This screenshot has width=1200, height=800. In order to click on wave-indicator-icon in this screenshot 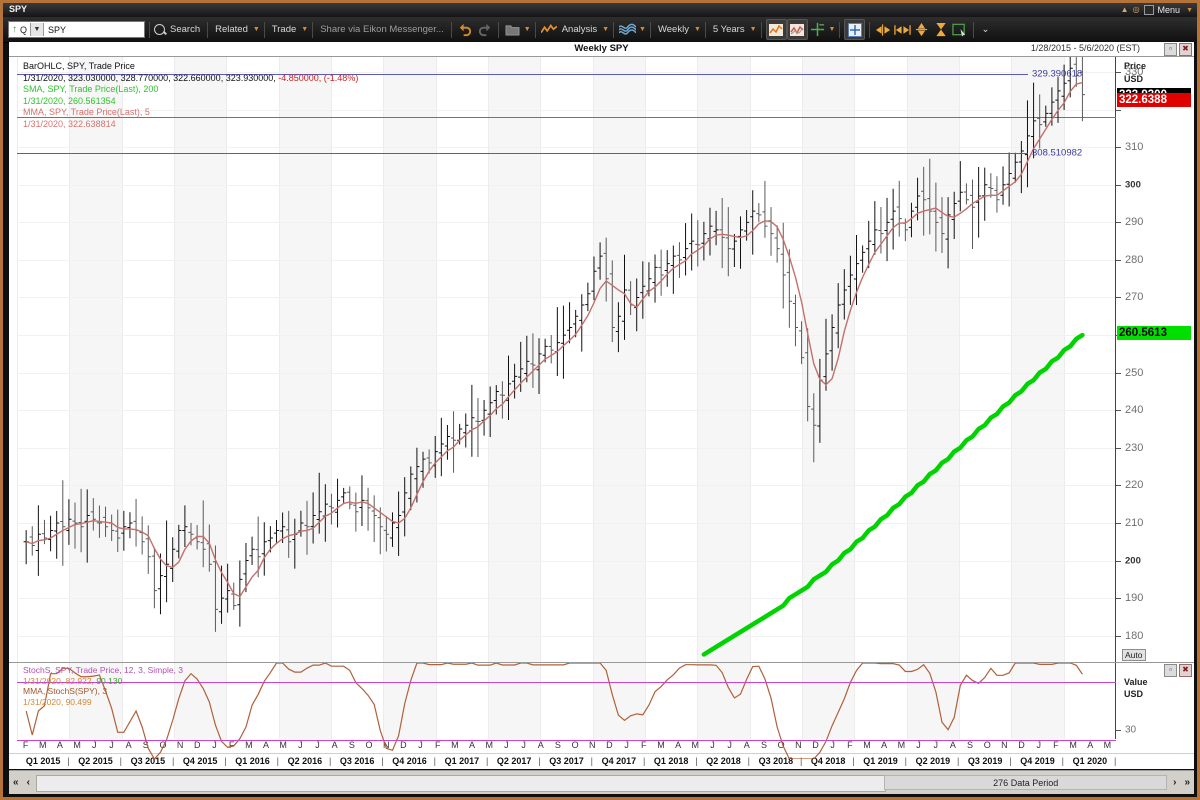, I will do `click(627, 29)`.